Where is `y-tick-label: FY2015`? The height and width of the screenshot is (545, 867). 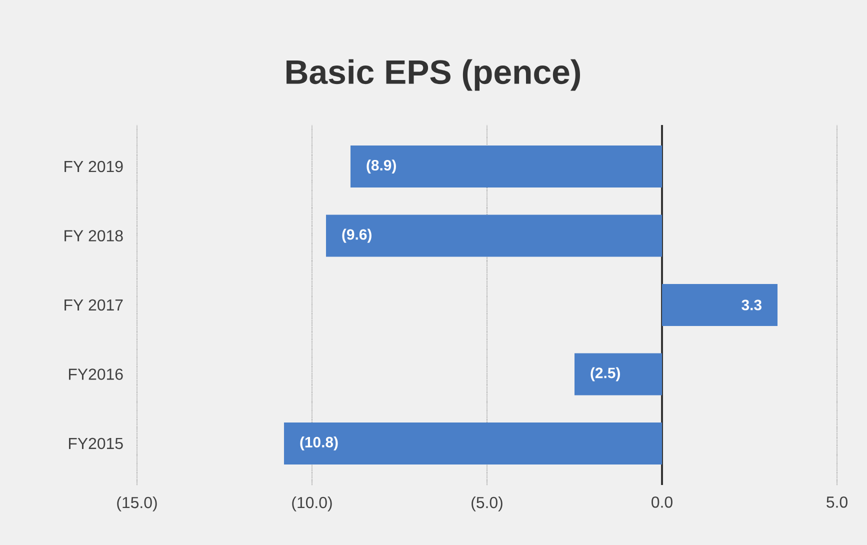
y-tick-label: FY2015 is located at coordinates (96, 444).